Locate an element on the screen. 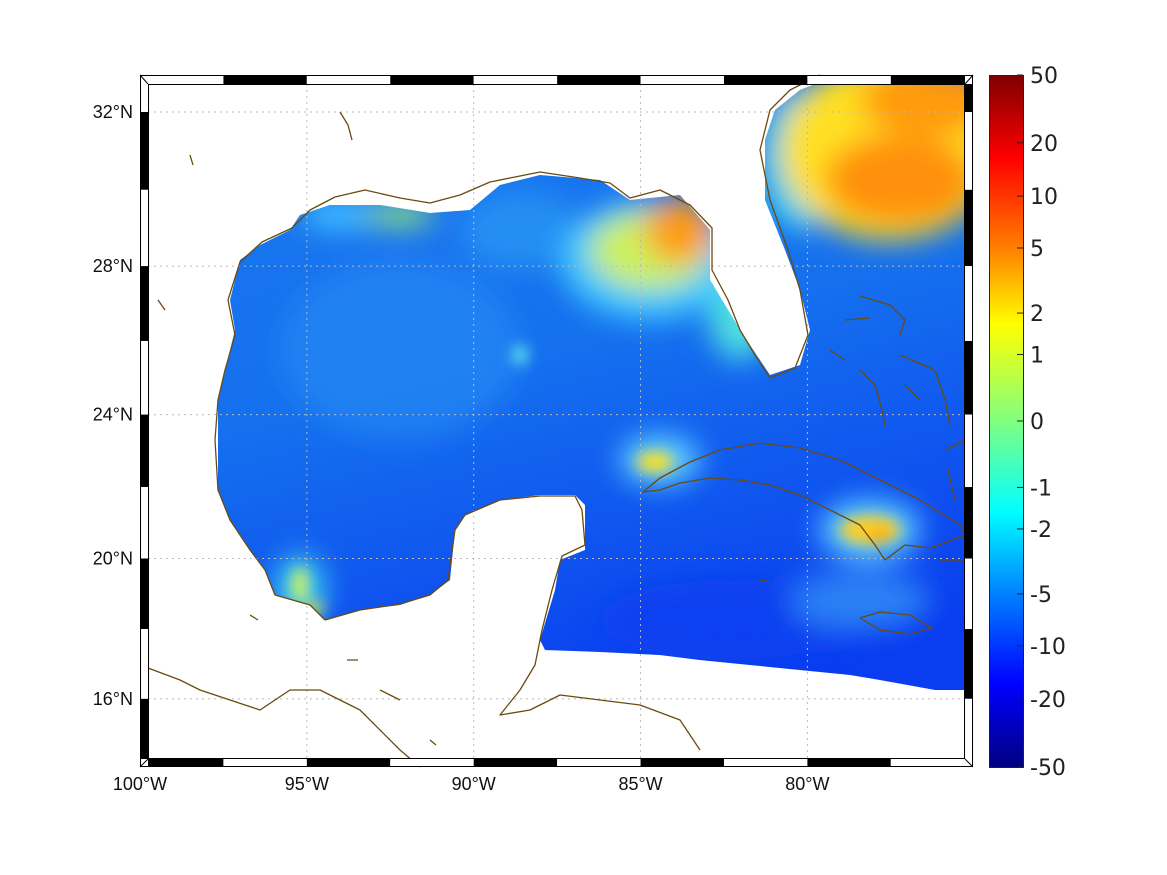  lon-tick-label: 95°W is located at coordinates (307, 784).